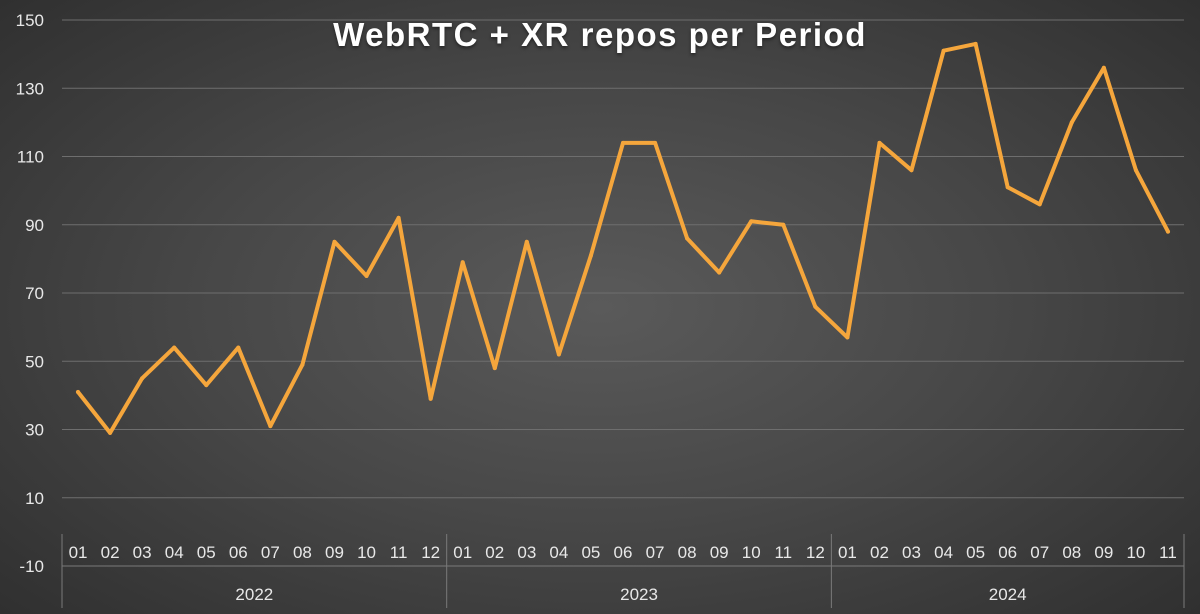 The image size is (1200, 614). What do you see at coordinates (494, 552) in the screenshot?
I see `x-tick-label-14: 02` at bounding box center [494, 552].